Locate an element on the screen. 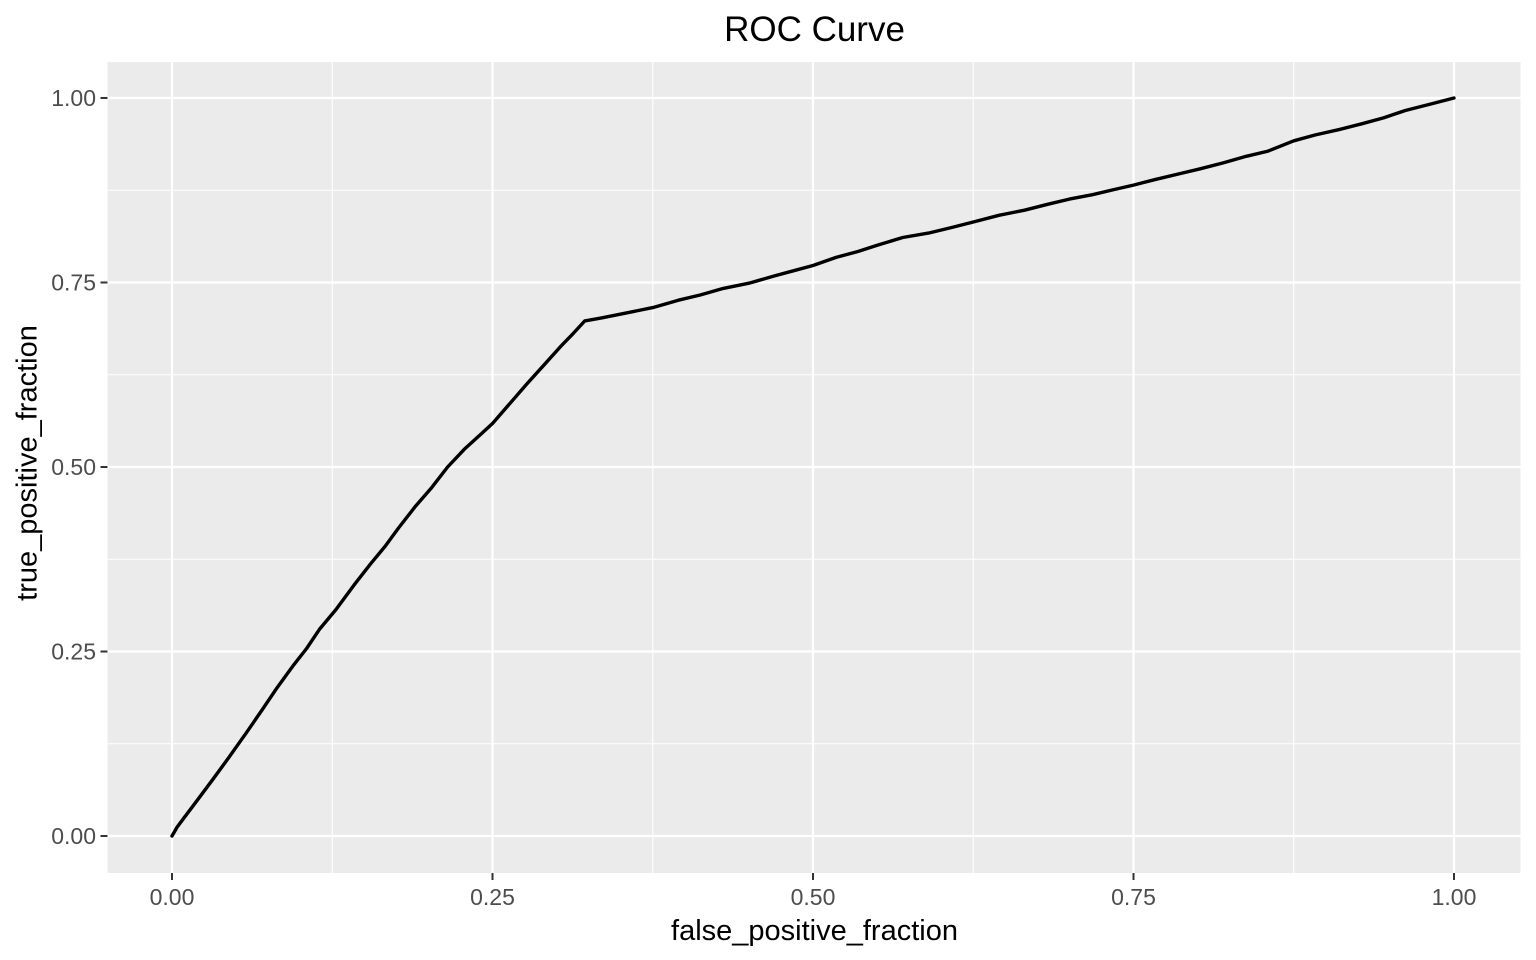 This screenshot has height=960, width=1536. x-tick-label: 0.50 is located at coordinates (813, 897).